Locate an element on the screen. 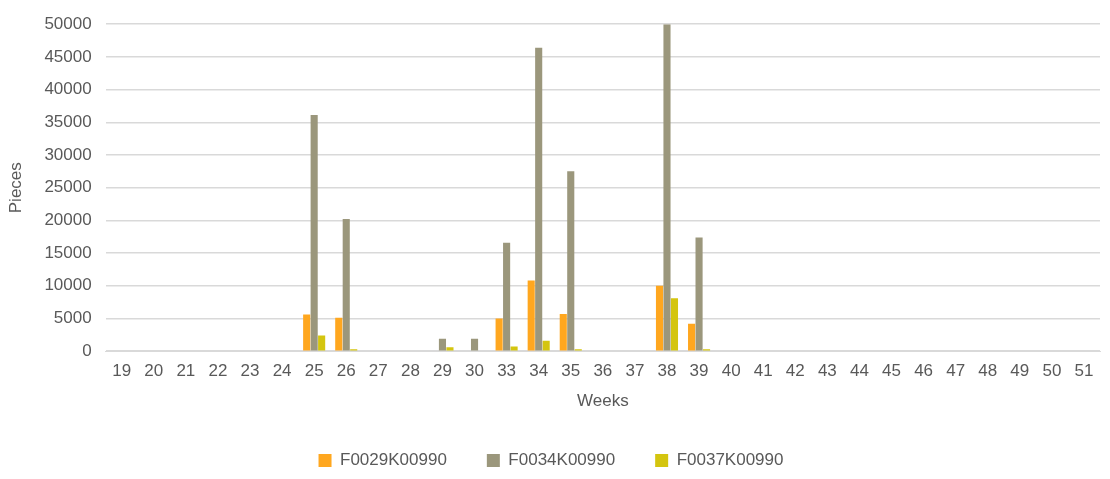 Image resolution: width=1110 pixels, height=479 pixels. x-tick-label: 49 is located at coordinates (1020, 371).